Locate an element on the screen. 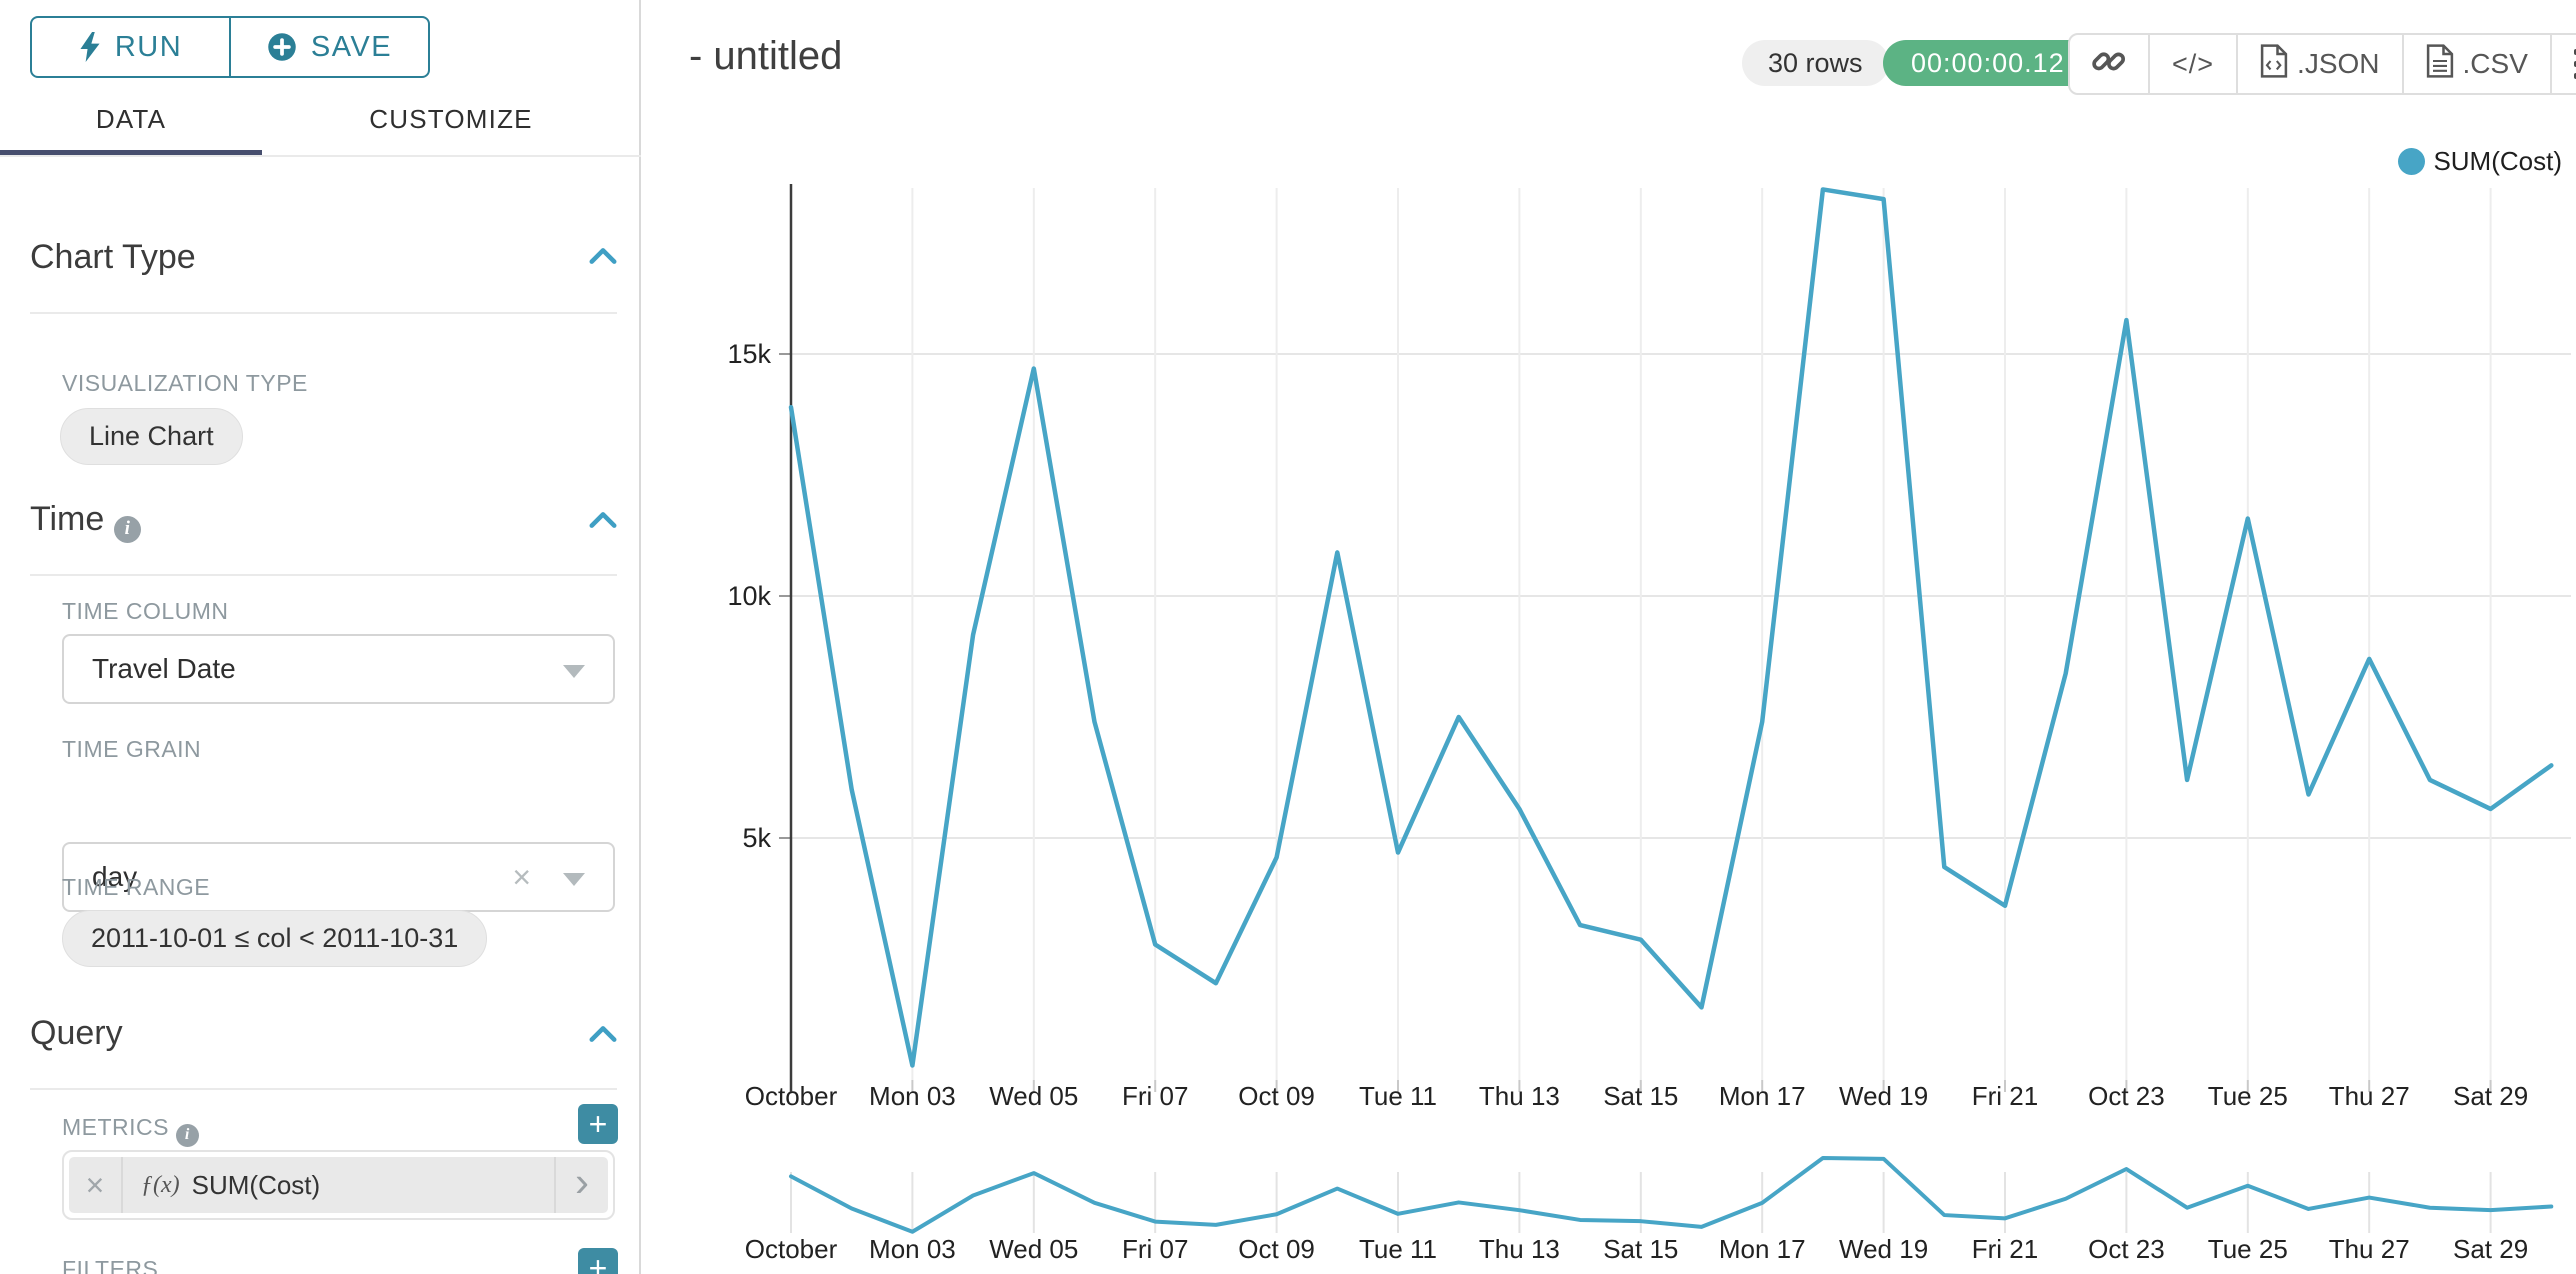 The width and height of the screenshot is (2576, 1274). function-icon: ƒ(x) is located at coordinates (160, 1184).